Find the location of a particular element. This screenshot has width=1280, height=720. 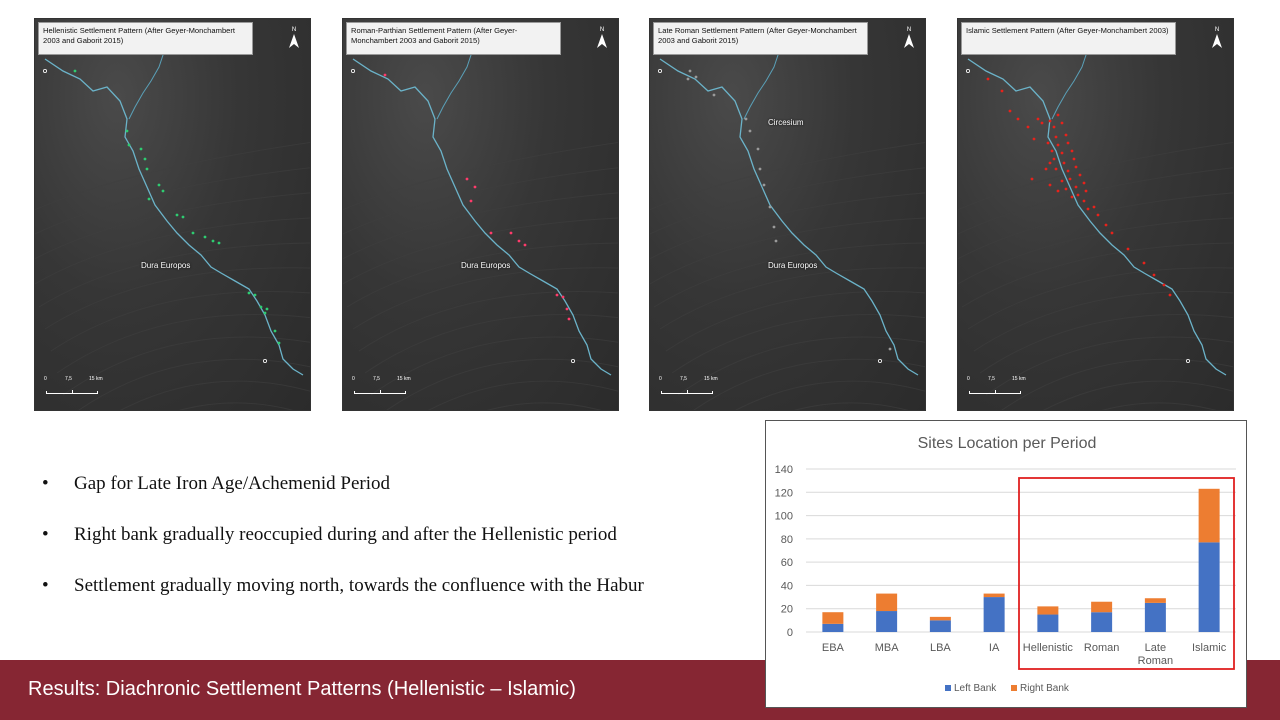

y-tick-label: 120 is located at coordinates (784, 493).